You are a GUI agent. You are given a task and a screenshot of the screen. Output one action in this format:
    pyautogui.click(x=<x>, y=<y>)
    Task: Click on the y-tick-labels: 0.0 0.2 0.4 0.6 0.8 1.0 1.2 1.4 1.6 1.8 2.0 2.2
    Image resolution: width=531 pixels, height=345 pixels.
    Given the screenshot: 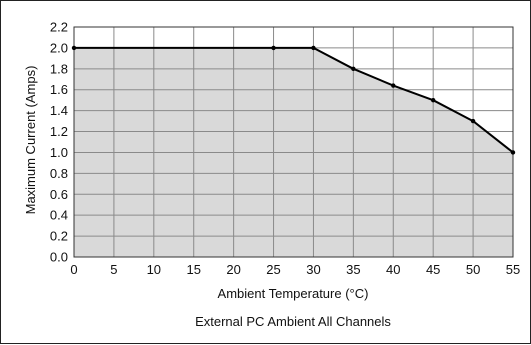 What is the action you would take?
    pyautogui.click(x=59, y=142)
    